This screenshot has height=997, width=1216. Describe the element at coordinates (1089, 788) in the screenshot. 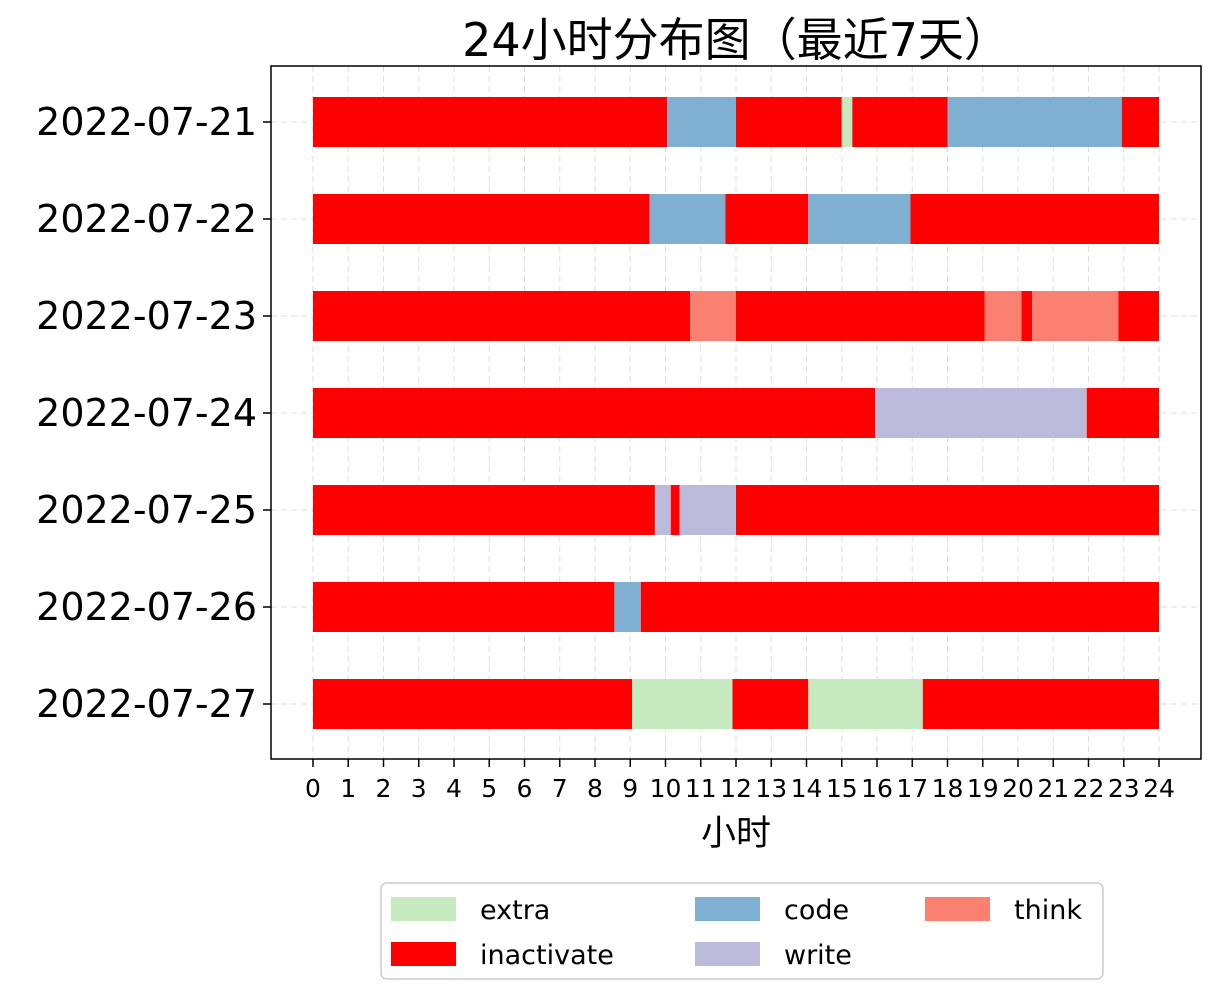

I see `x-tick-label: 22` at that location.